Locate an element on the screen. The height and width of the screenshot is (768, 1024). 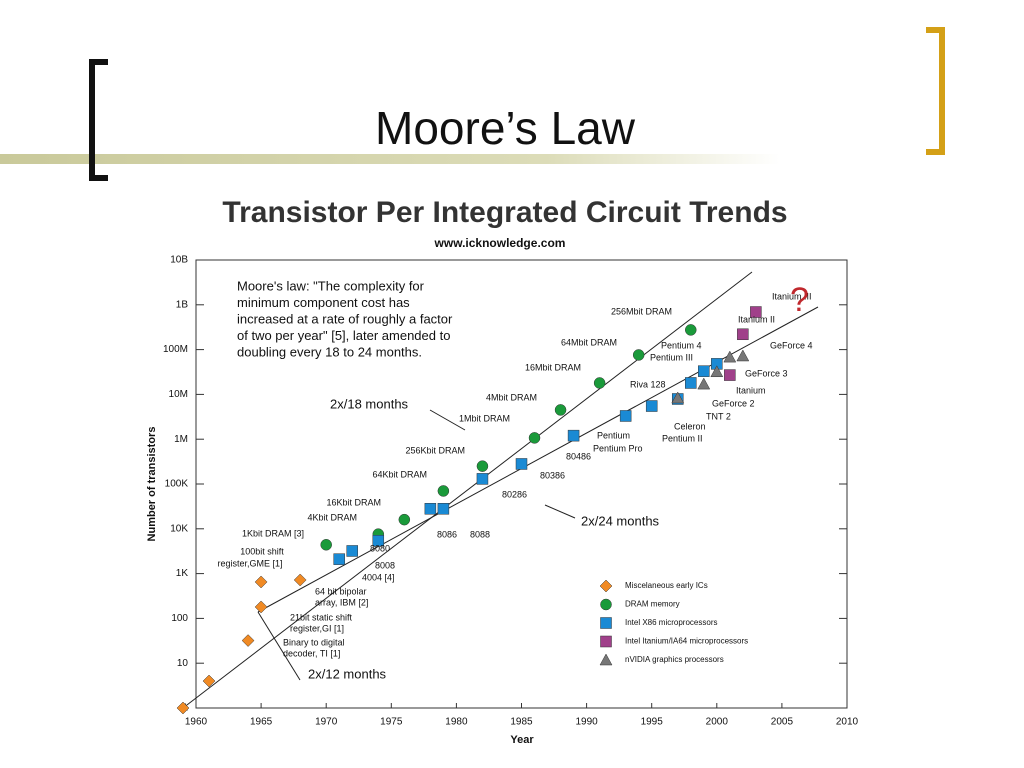
annotation: 8008 is located at coordinates (385, 565).